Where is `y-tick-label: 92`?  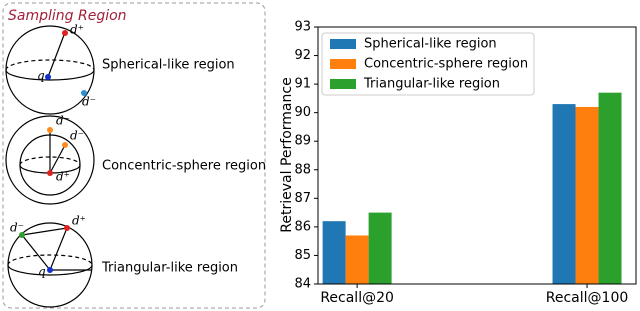
y-tick-label: 92 is located at coordinates (302, 55).